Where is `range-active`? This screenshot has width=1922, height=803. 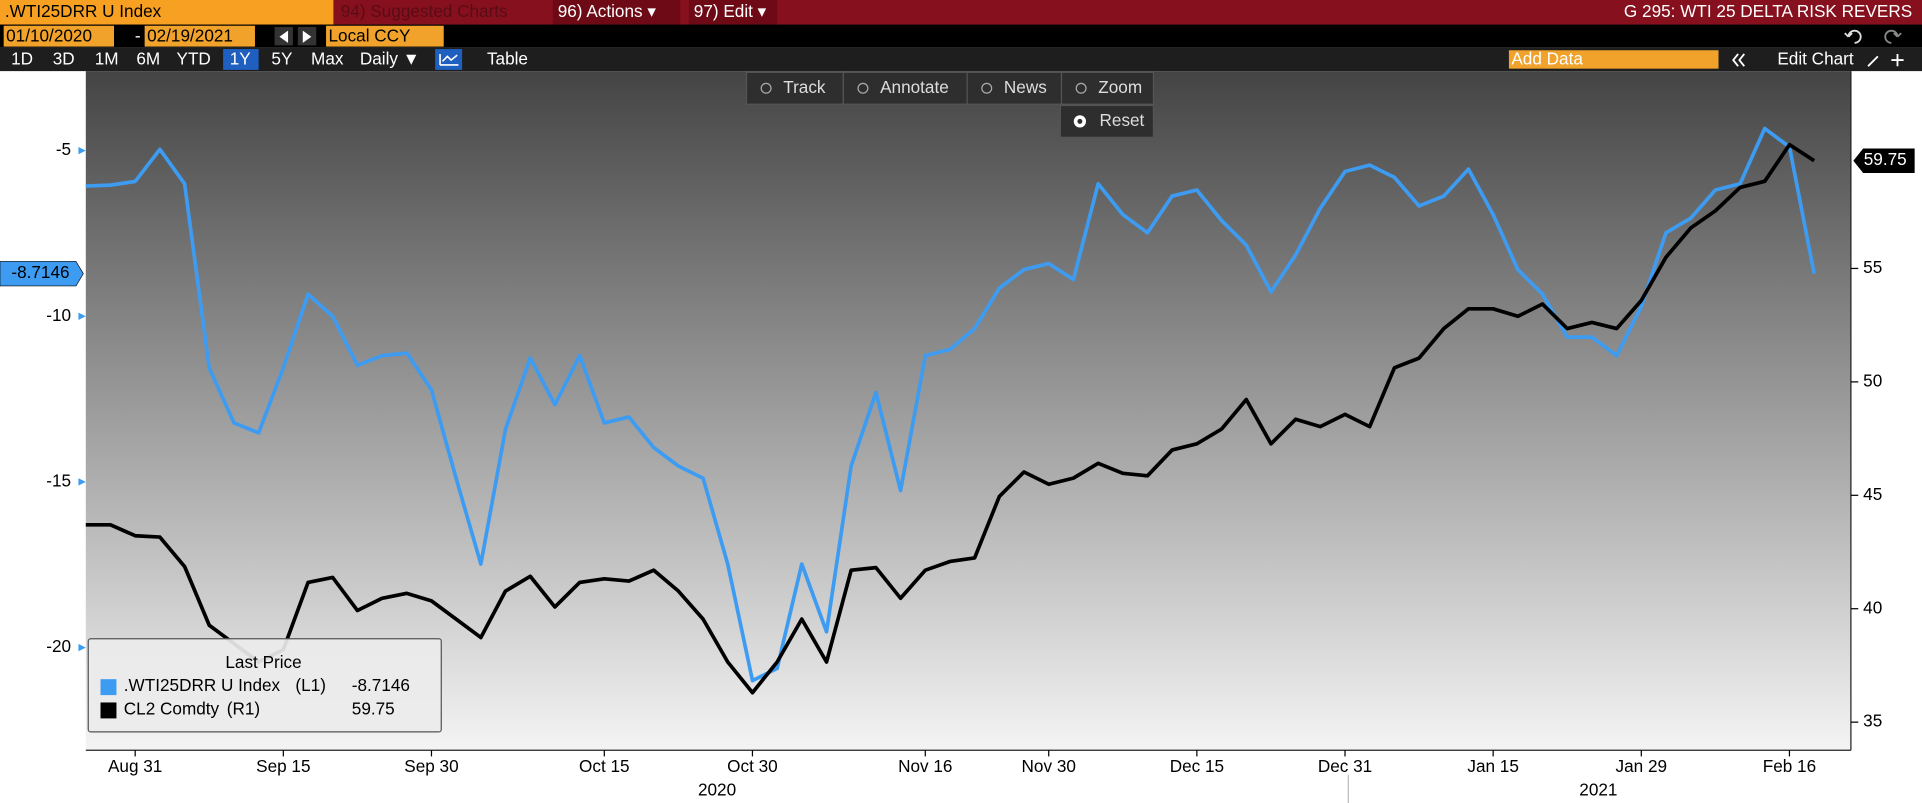 range-active is located at coordinates (241, 59).